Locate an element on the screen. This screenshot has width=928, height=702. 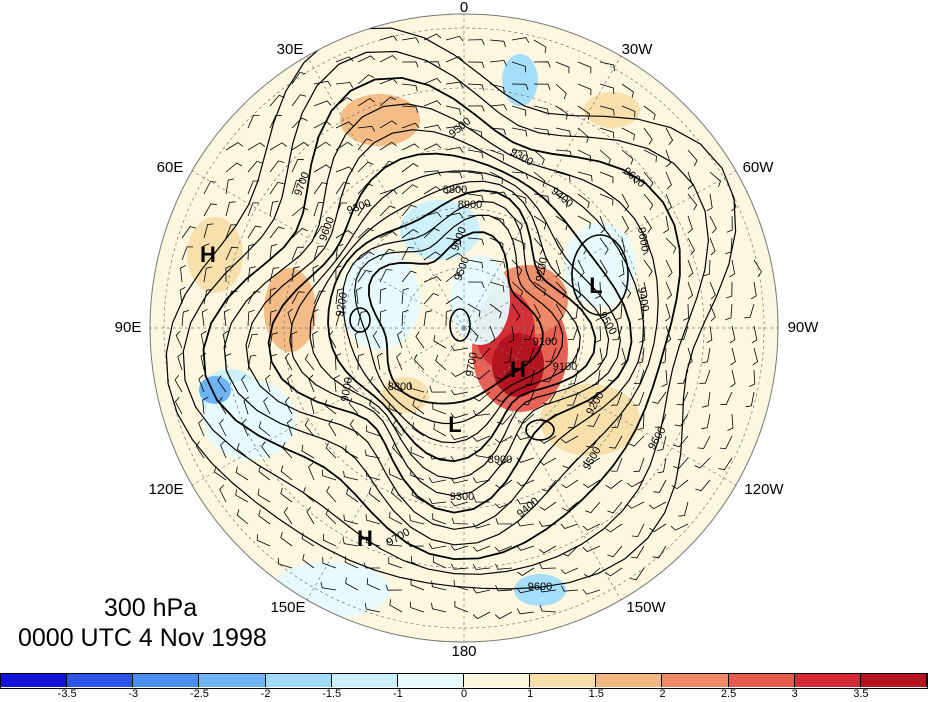
colorbar-tick-label: -2.5 is located at coordinates (199, 694).